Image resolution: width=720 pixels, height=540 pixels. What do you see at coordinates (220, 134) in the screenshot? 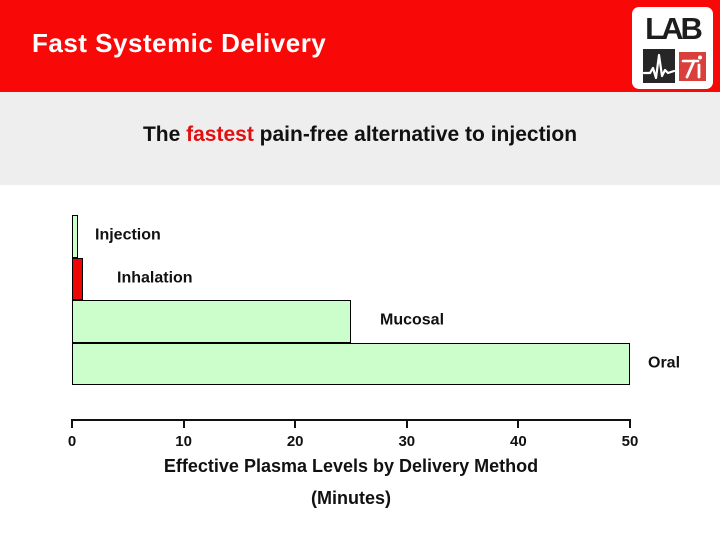
I see `subtitle-highlight: fastest` at bounding box center [220, 134].